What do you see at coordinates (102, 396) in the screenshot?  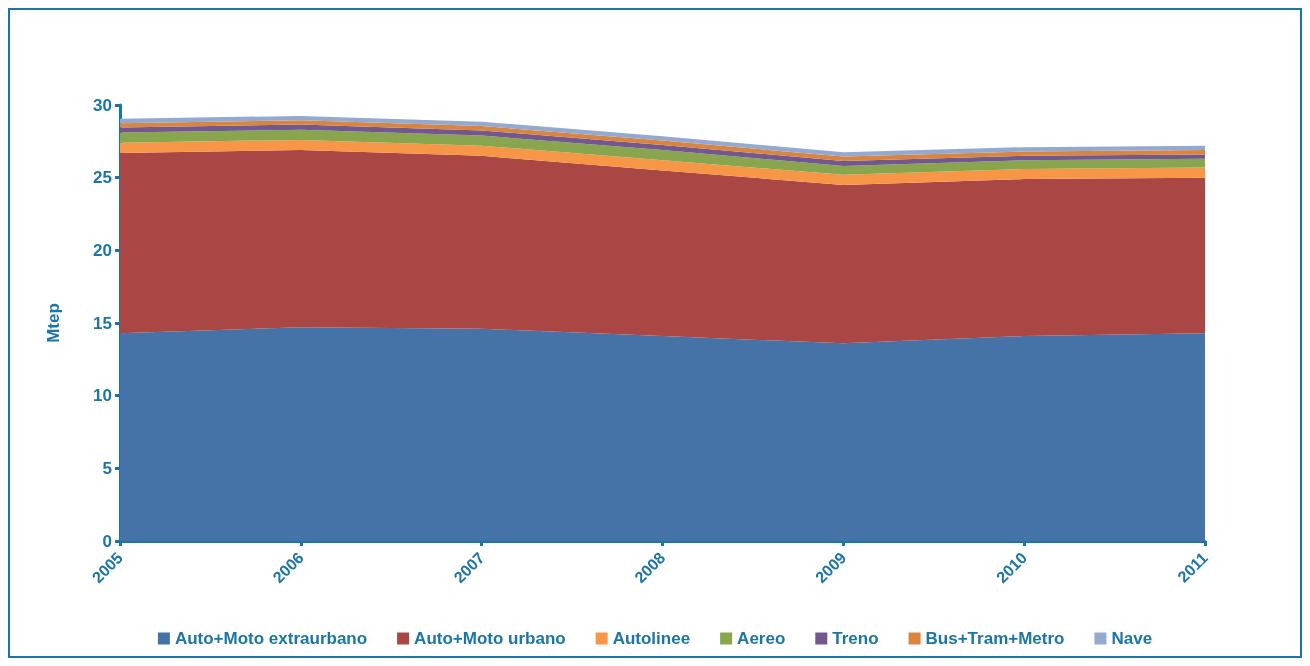 I see `y-tick-label: 10` at bounding box center [102, 396].